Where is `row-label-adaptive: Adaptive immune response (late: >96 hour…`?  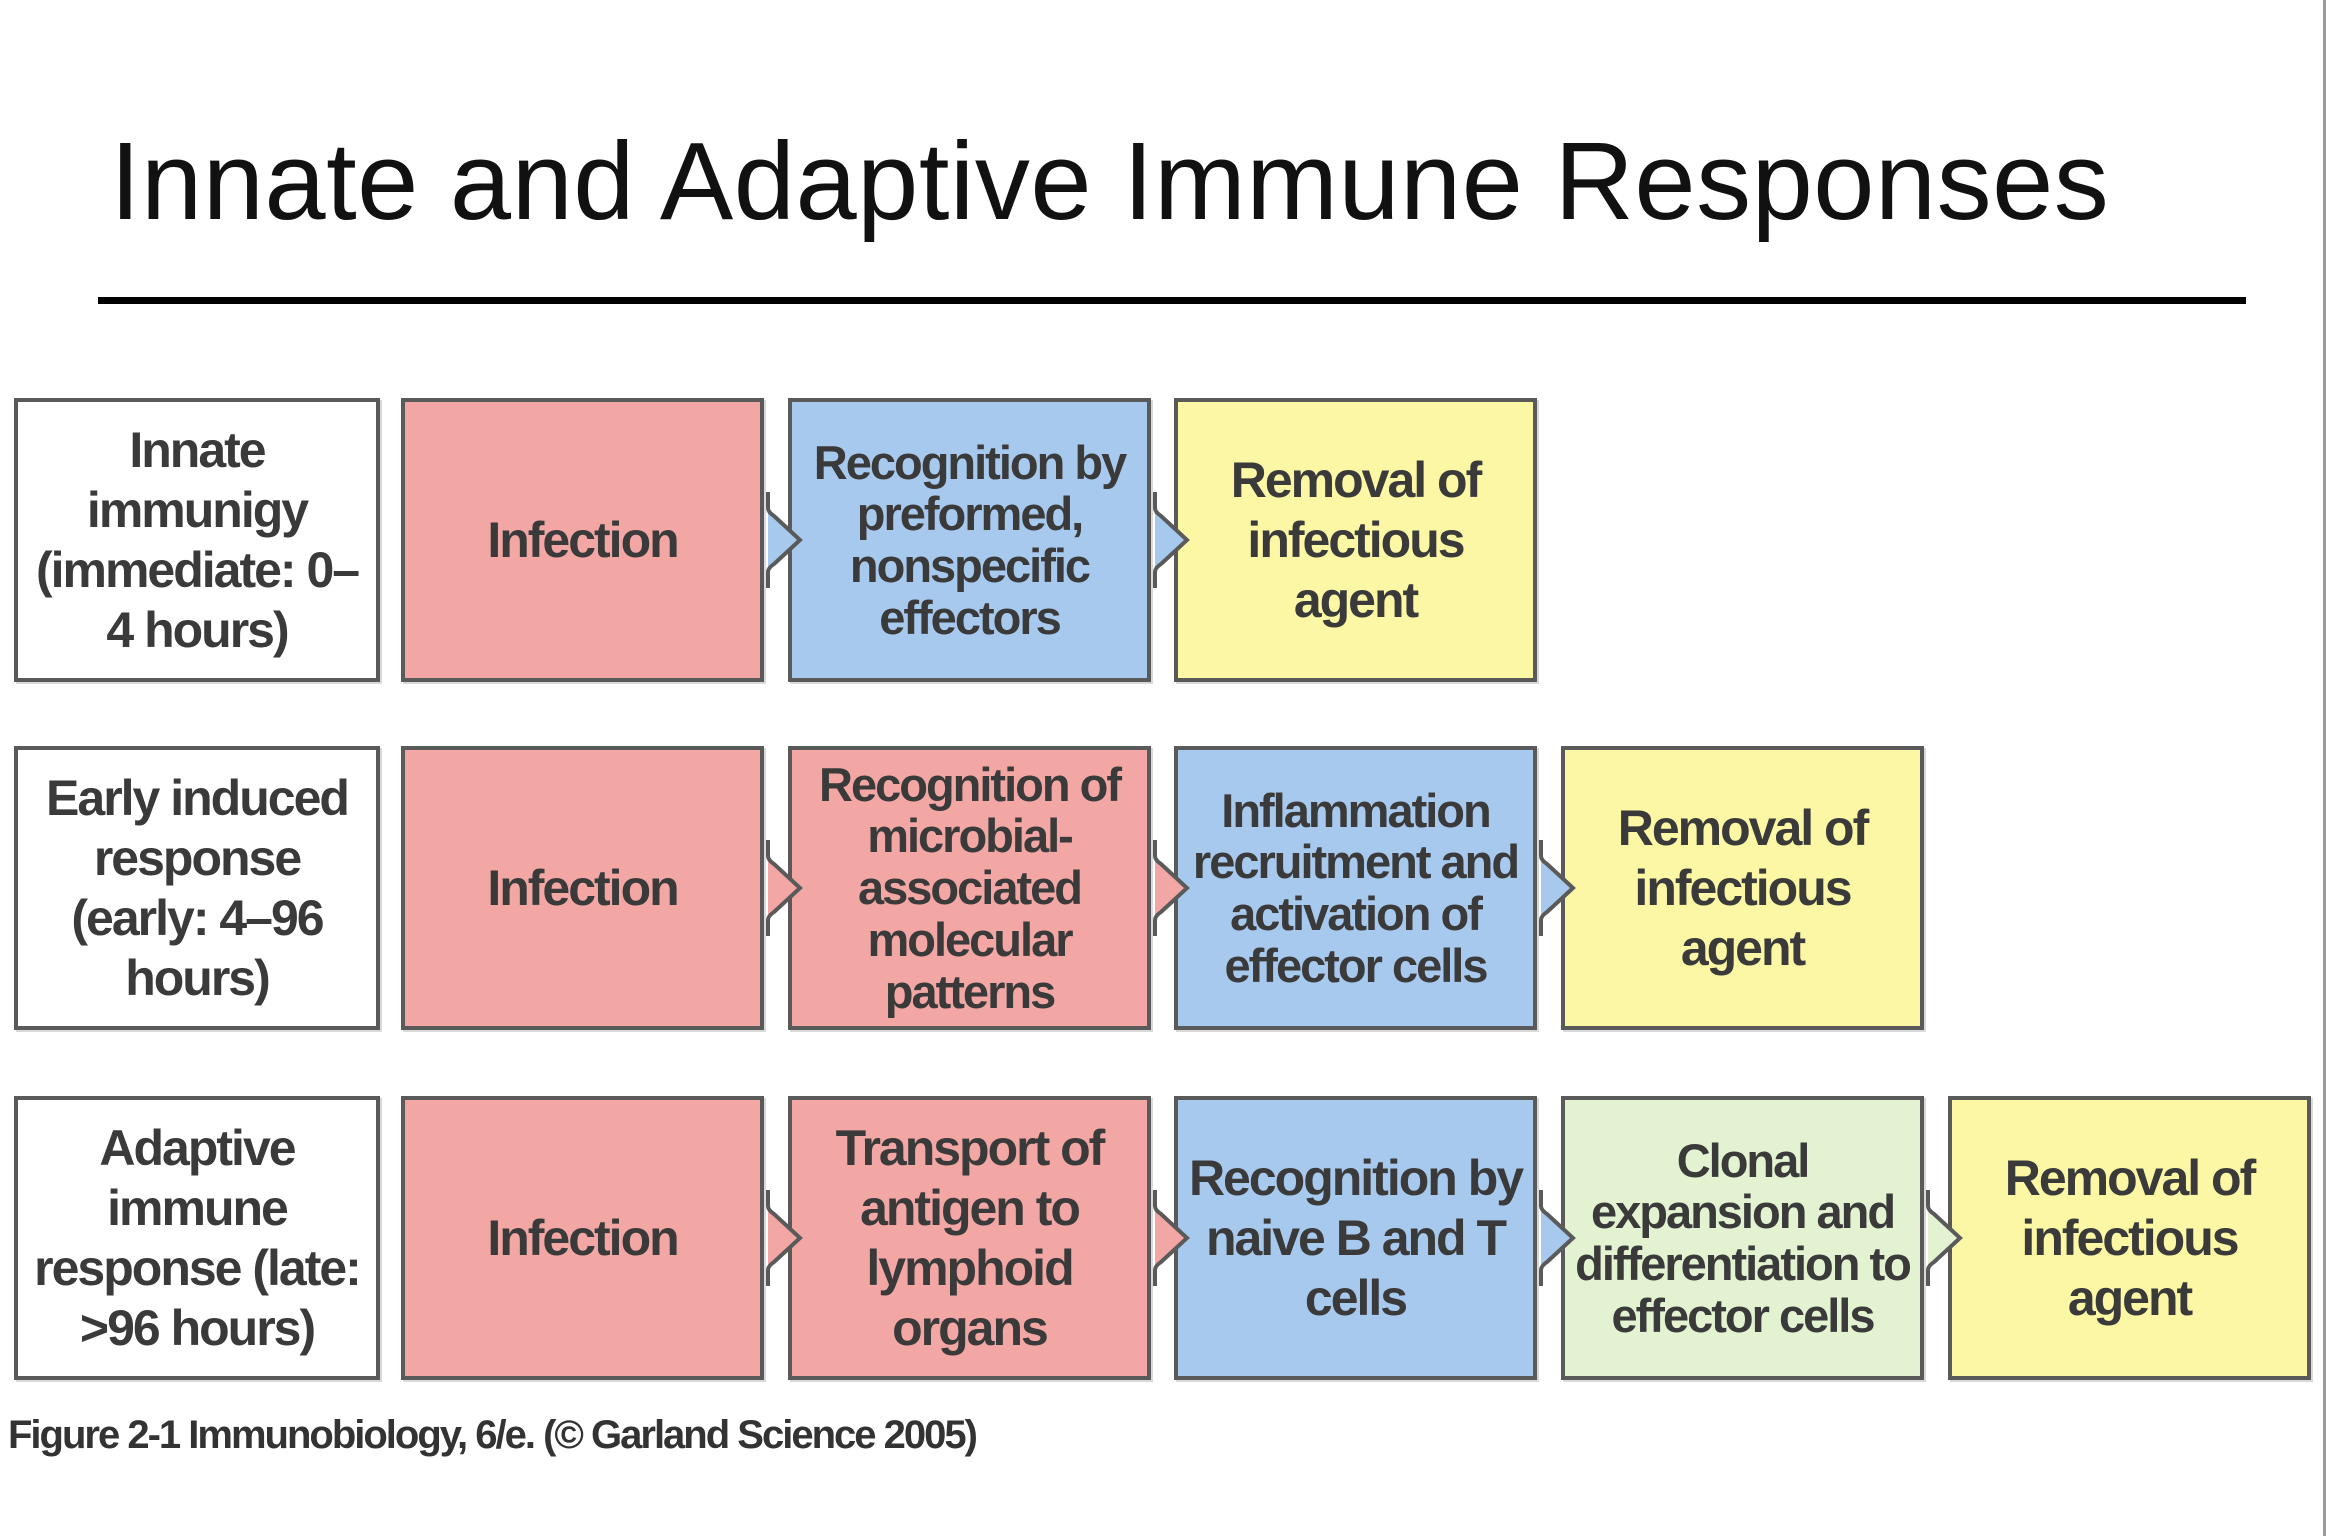 row-label-adaptive: Adaptive immune response (late: >96 hour… is located at coordinates (197, 1238).